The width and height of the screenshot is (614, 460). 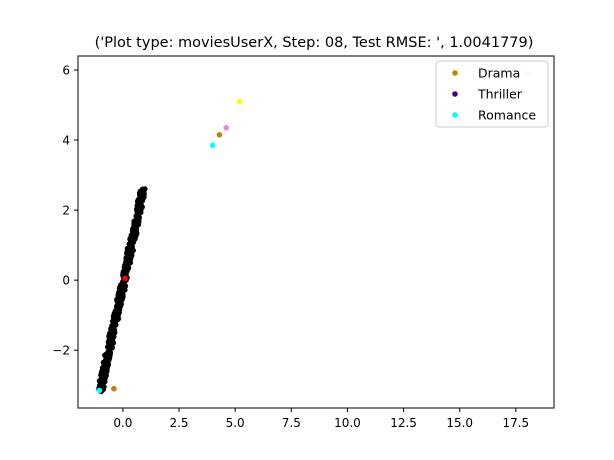 What do you see at coordinates (515, 423) in the screenshot?
I see `x-tick-label: 17.5` at bounding box center [515, 423].